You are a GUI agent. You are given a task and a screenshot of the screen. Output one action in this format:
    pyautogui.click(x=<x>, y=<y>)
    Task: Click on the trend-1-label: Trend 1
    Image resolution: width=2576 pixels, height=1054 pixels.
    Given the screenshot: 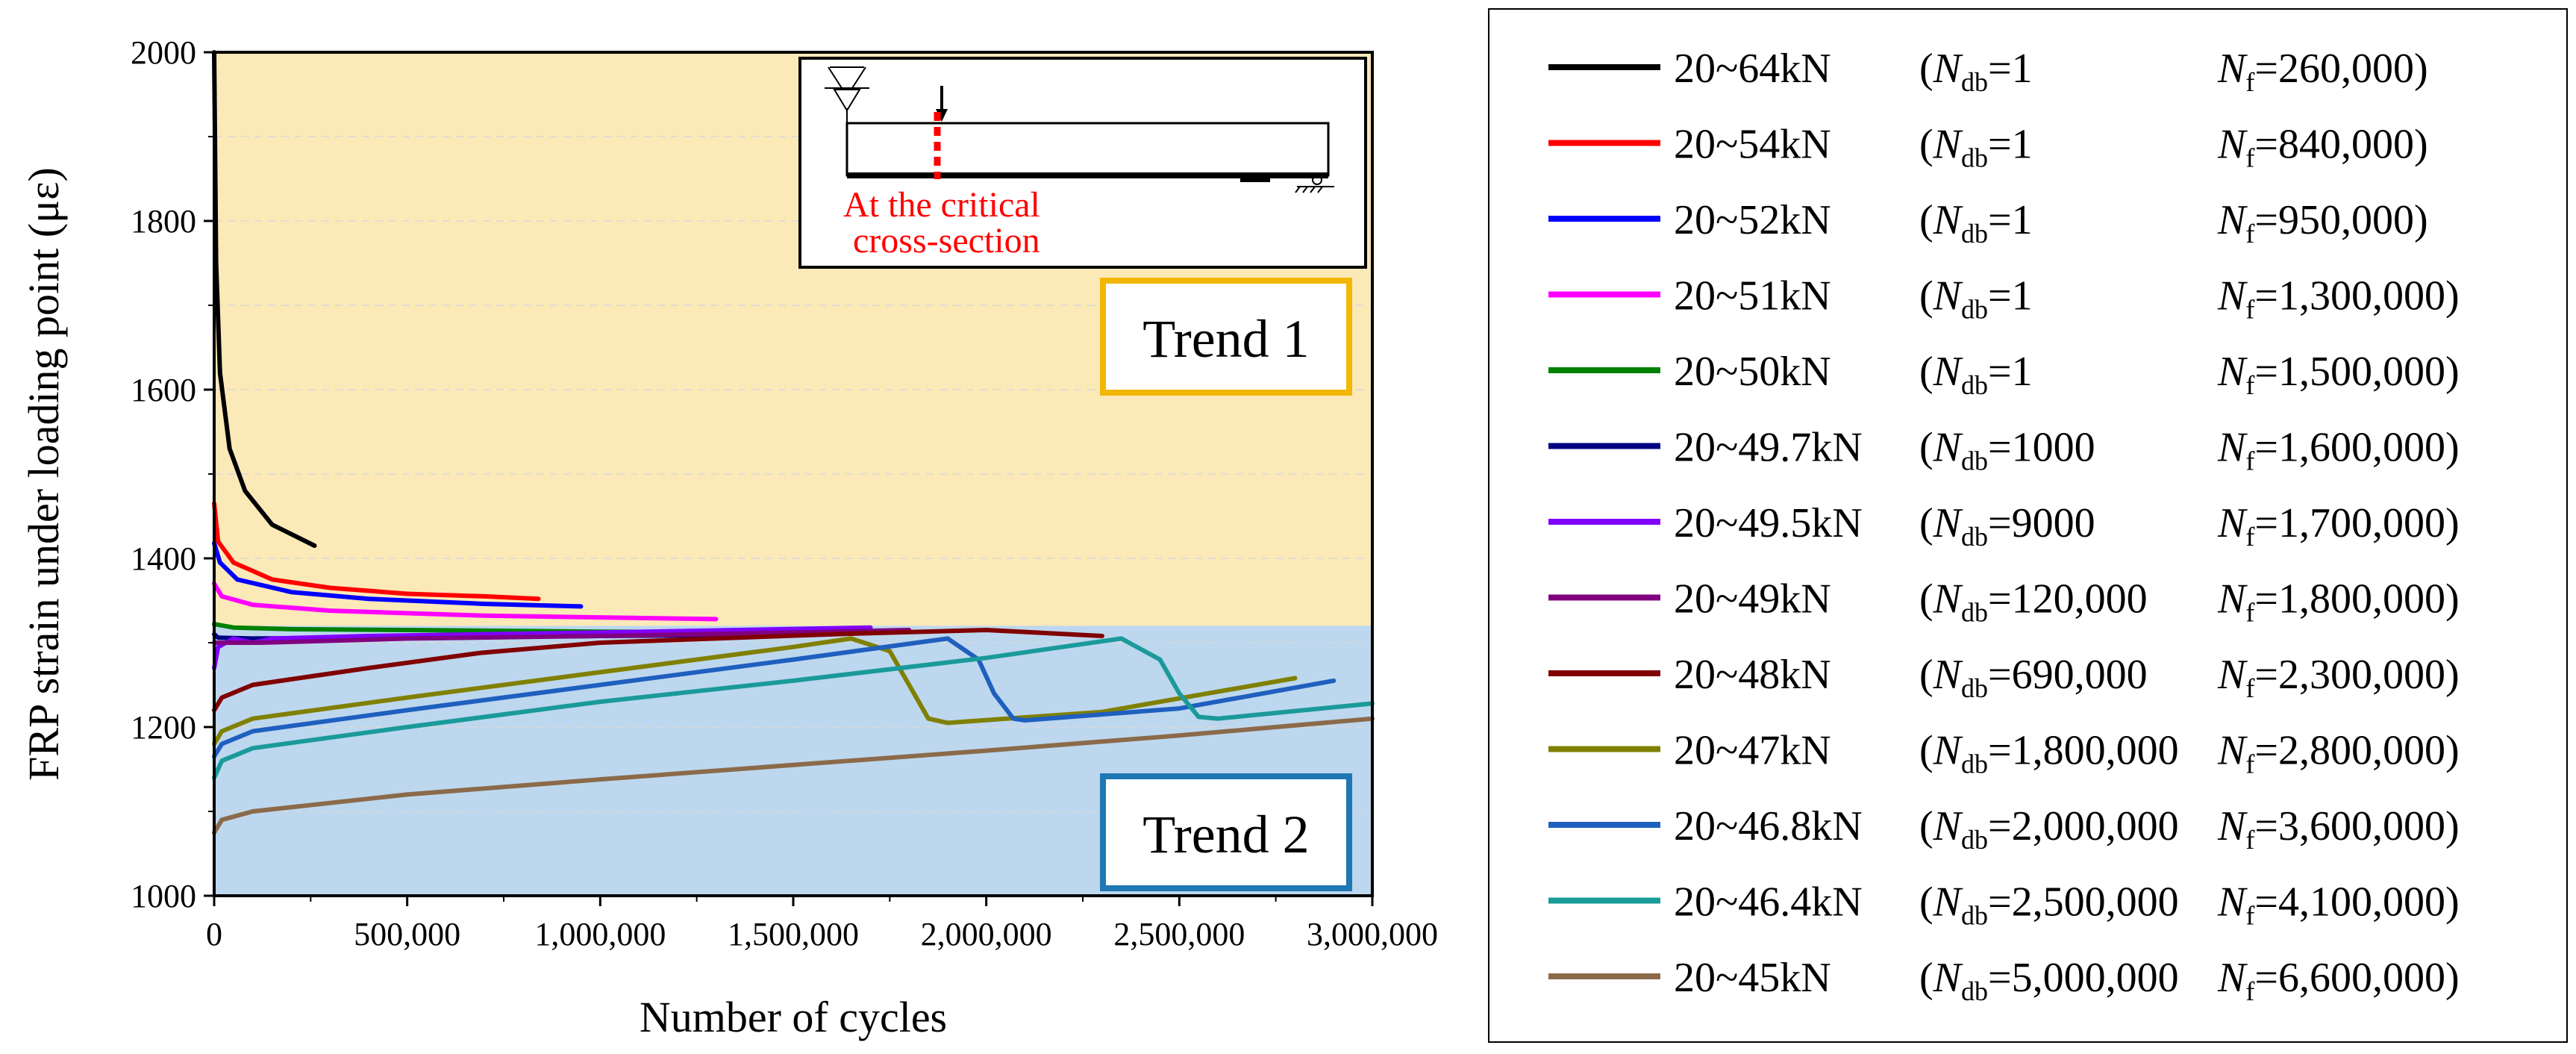 What is the action you would take?
    pyautogui.click(x=1225, y=339)
    